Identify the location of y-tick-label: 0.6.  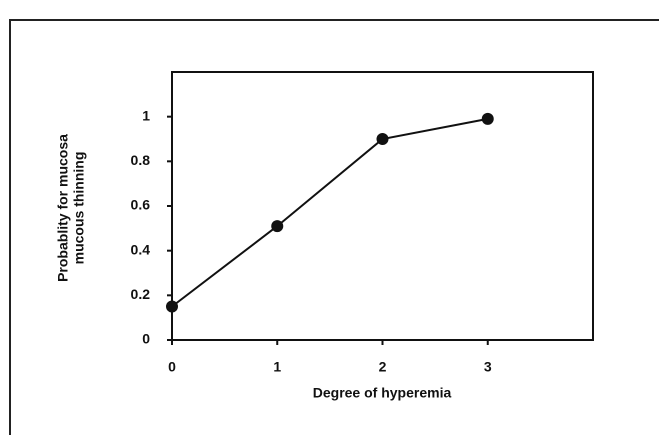
(141, 205).